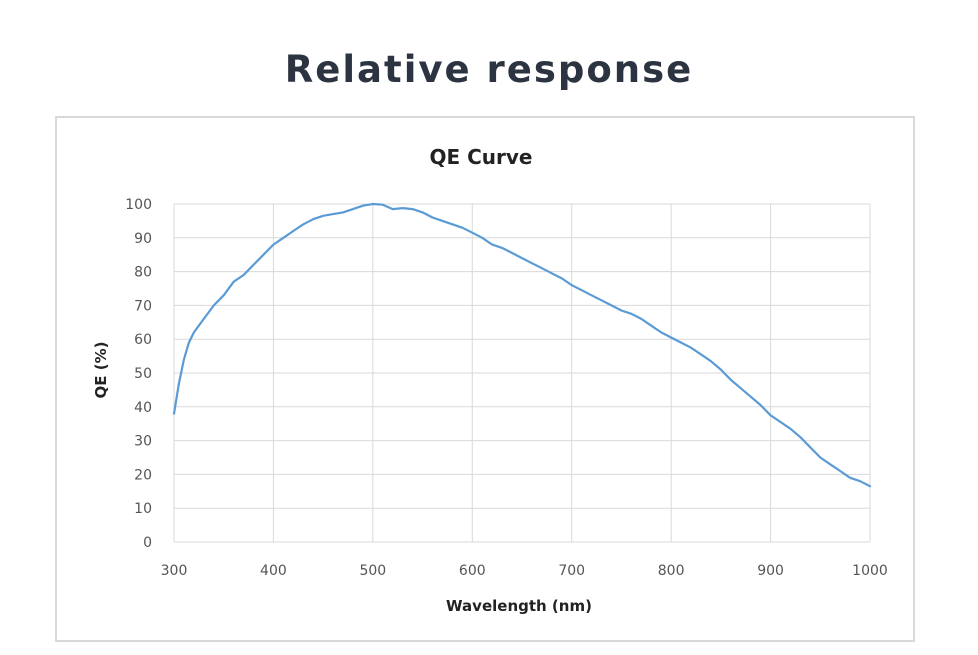 This screenshot has height=655, width=978. I want to click on page-heading: Relative response, so click(489, 69).